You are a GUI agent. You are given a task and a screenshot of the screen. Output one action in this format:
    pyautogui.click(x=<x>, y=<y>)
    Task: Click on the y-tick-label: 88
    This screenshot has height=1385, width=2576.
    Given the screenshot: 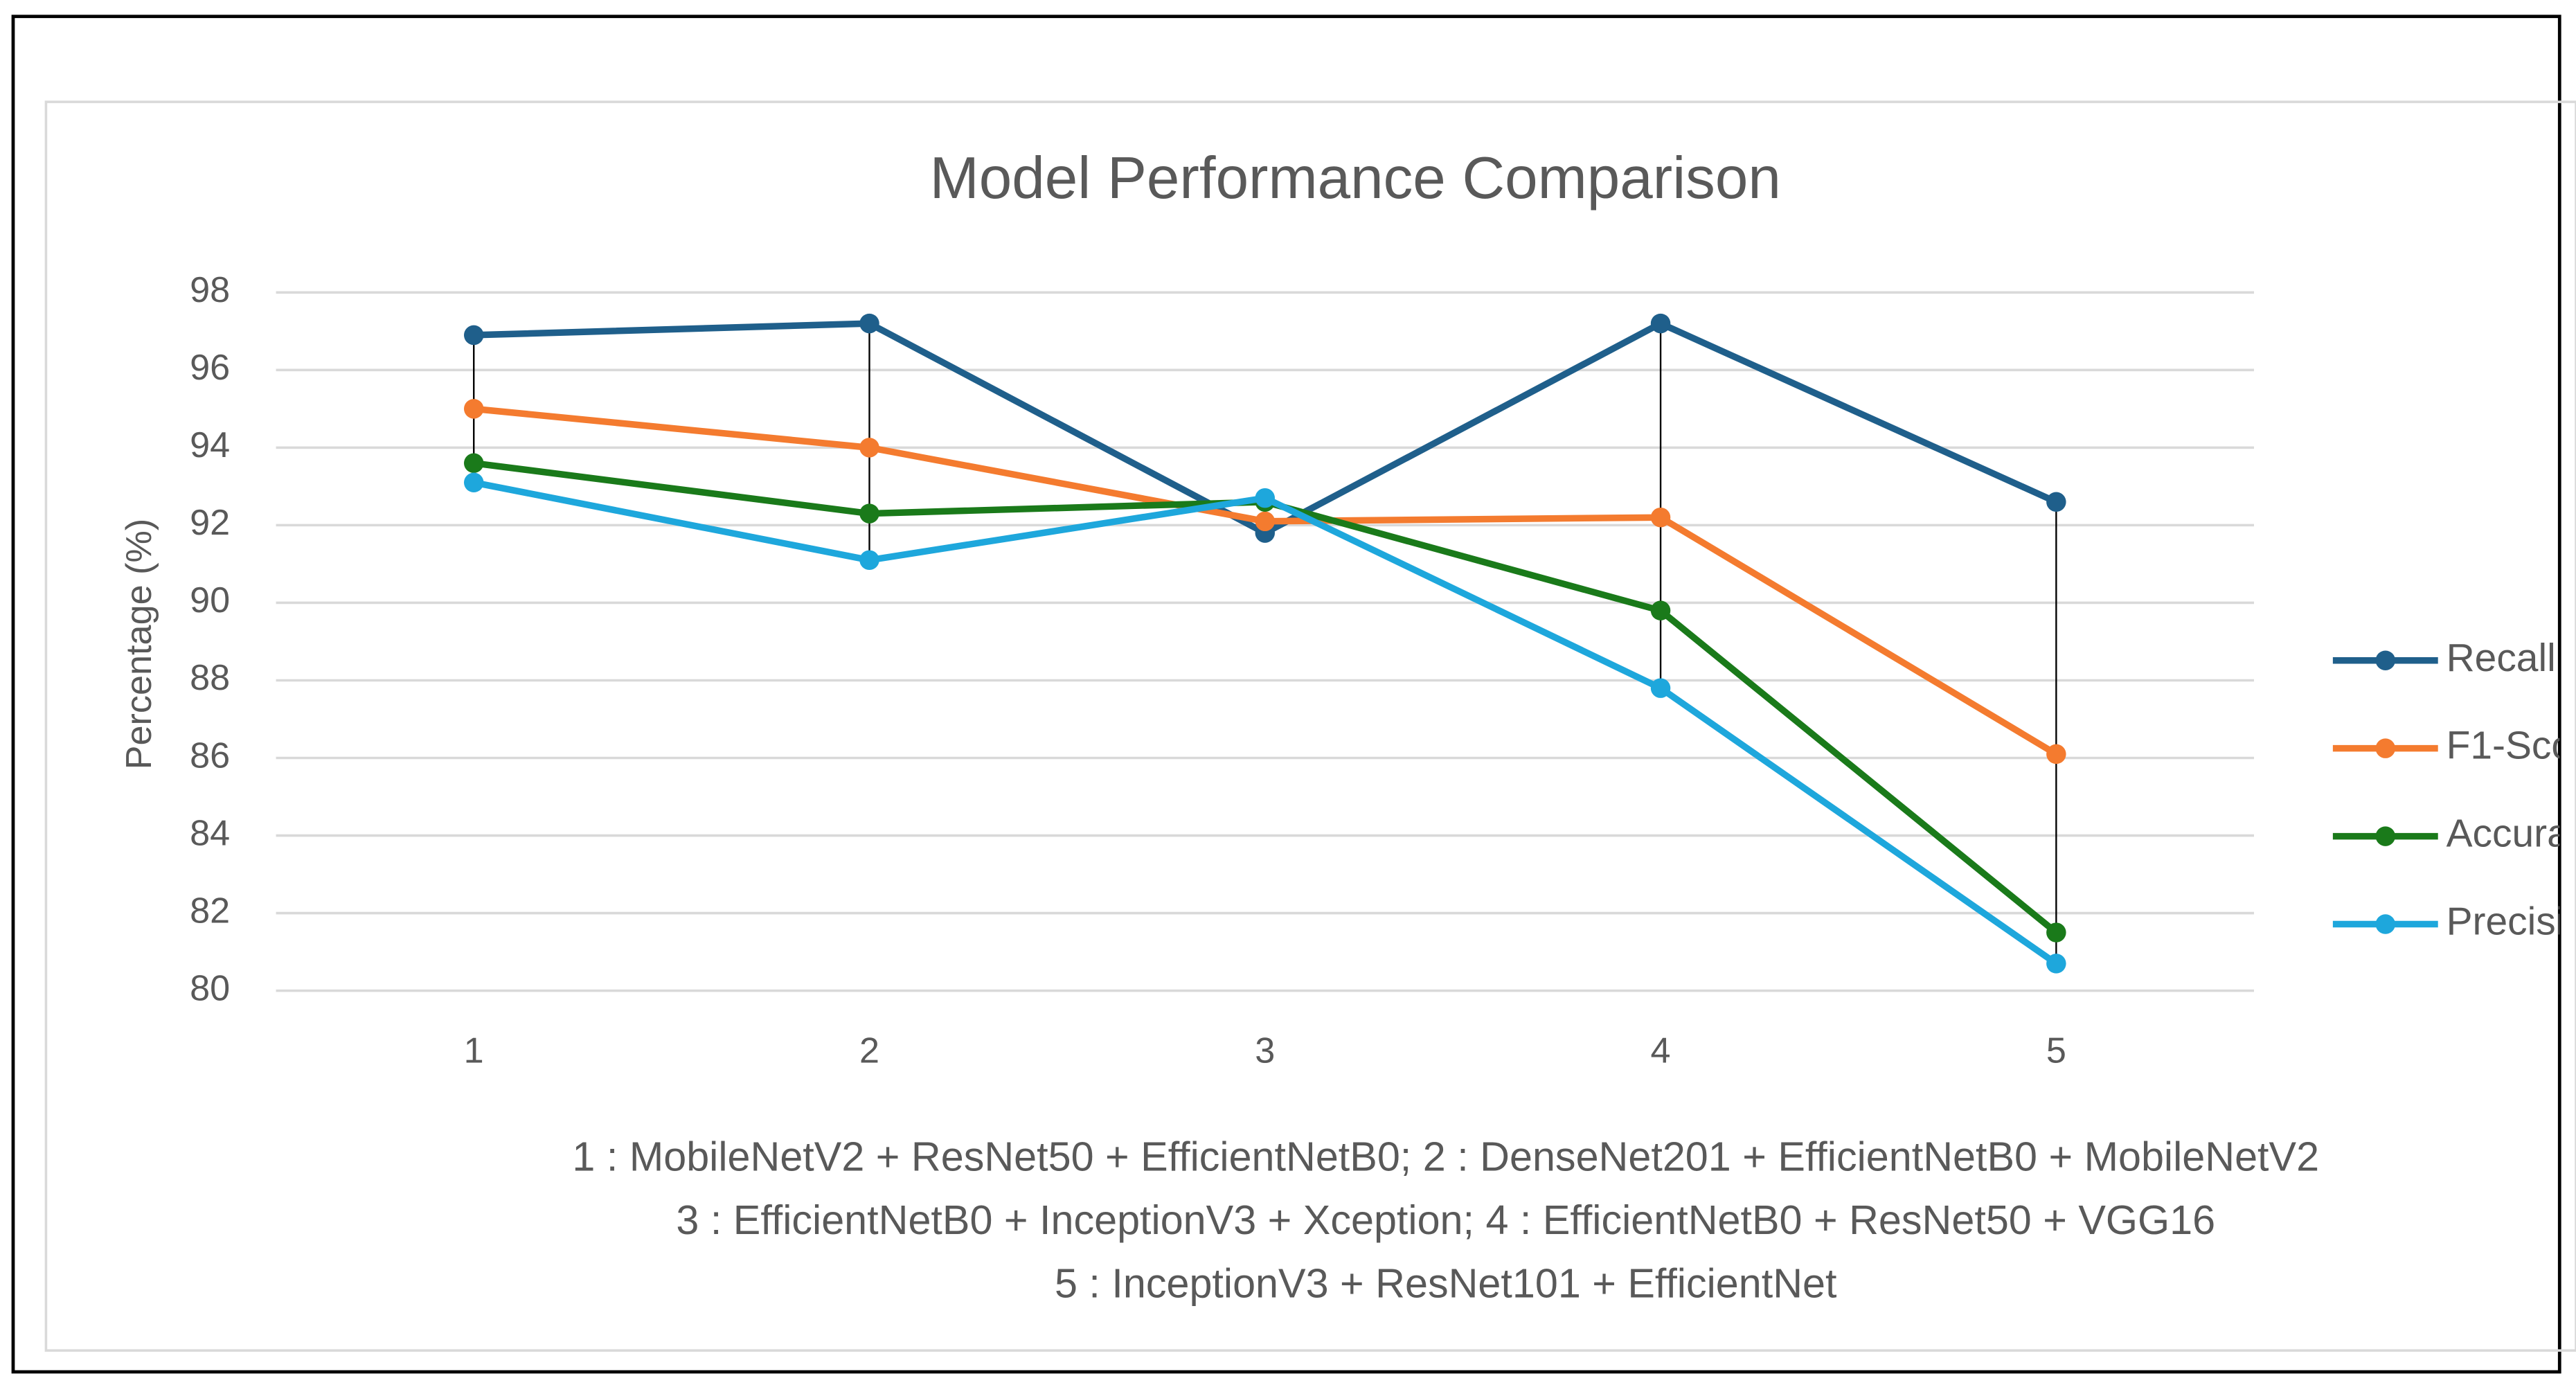 What is the action you would take?
    pyautogui.click(x=210, y=678)
    